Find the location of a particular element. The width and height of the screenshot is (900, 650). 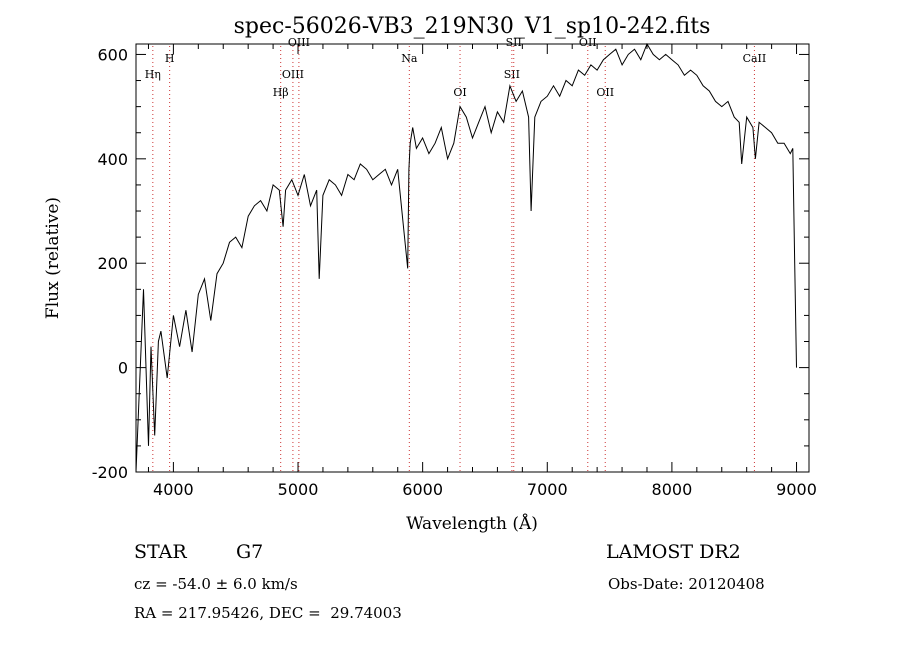

redshift-readout: cz = -54.0 ± 6.0 km/s is located at coordinates (216, 584).